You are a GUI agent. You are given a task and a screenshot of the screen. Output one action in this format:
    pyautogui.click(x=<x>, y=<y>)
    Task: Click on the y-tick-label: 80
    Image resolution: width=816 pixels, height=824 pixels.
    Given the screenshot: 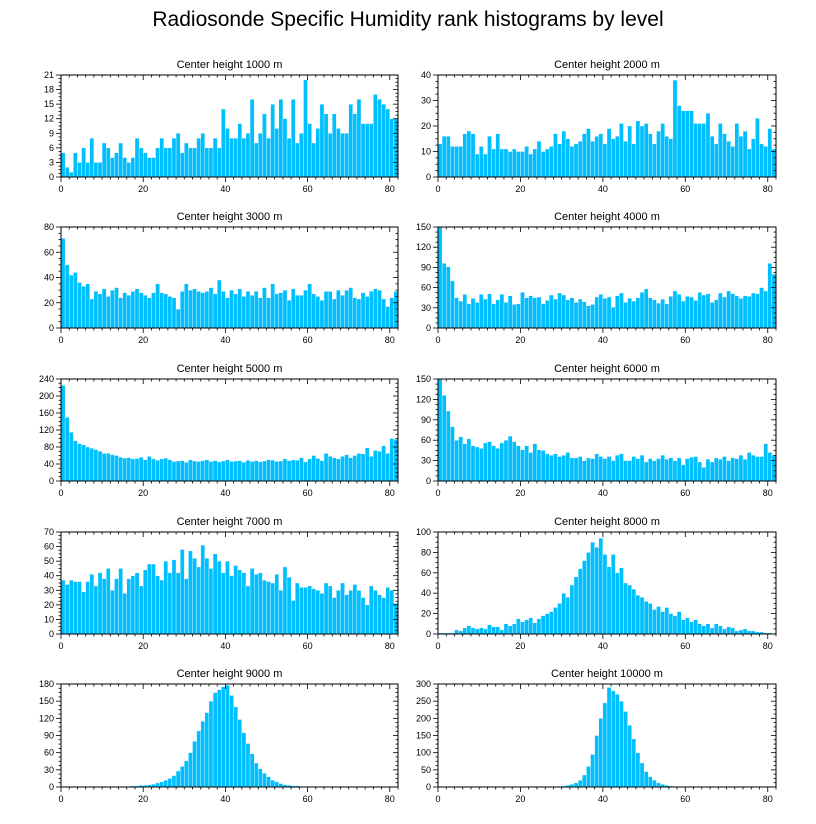 What is the action you would take?
    pyautogui.click(x=49, y=447)
    